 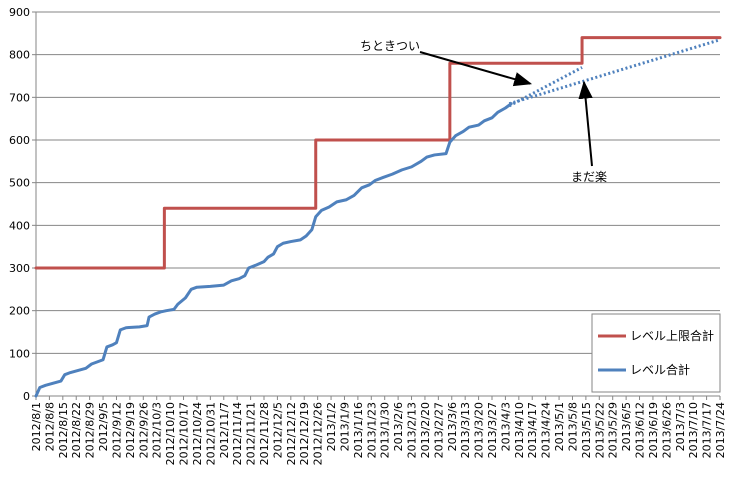 I want to click on x-tick-label: 2013/7/10, so click(x=693, y=430).